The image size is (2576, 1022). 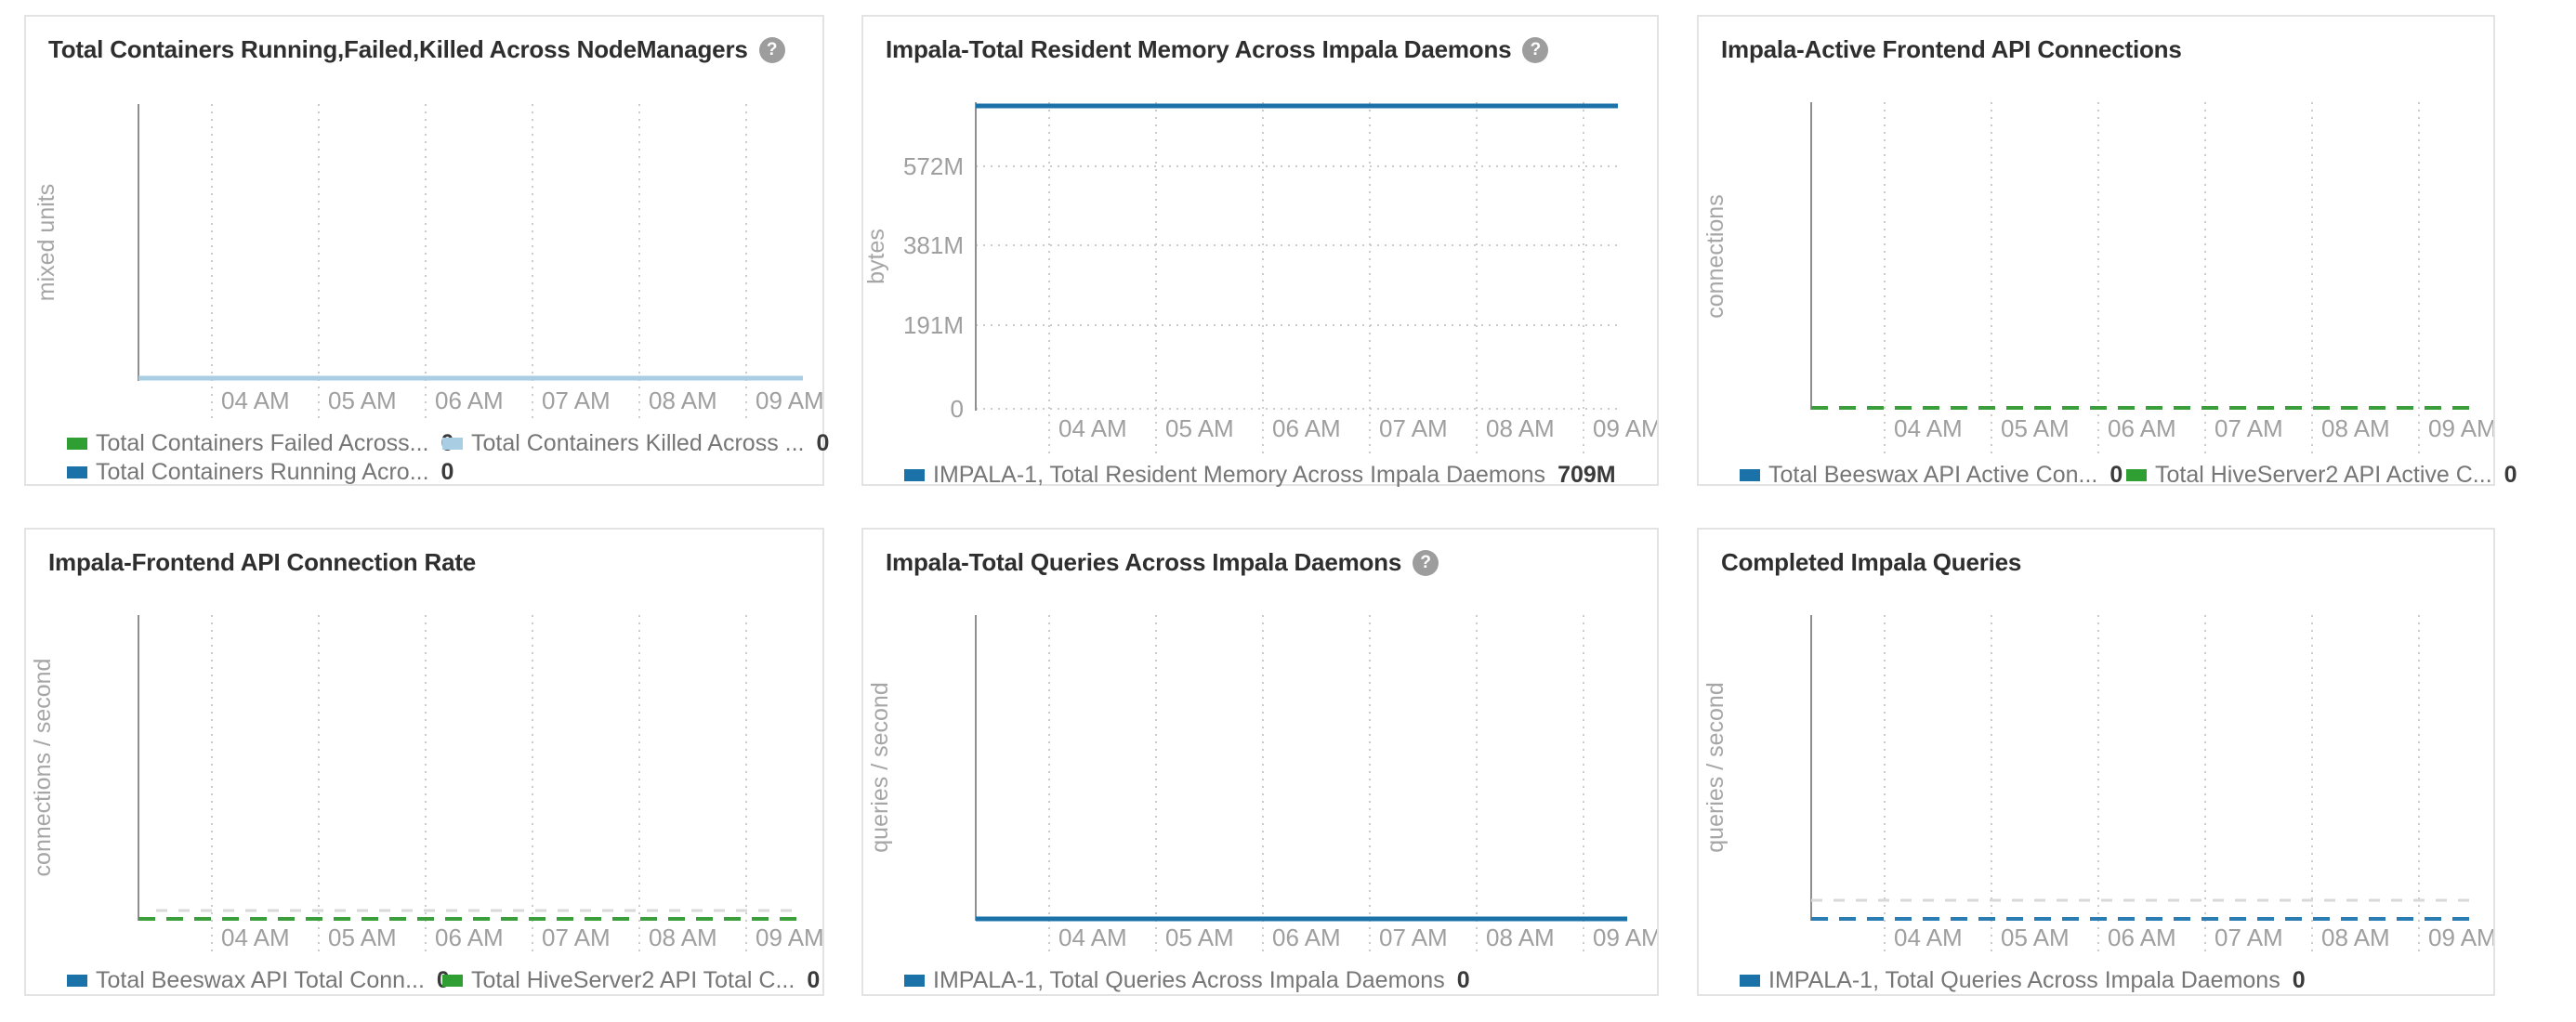 I want to click on legend-item: Total HiveServer2 API Active C... 0, so click(x=2321, y=475).